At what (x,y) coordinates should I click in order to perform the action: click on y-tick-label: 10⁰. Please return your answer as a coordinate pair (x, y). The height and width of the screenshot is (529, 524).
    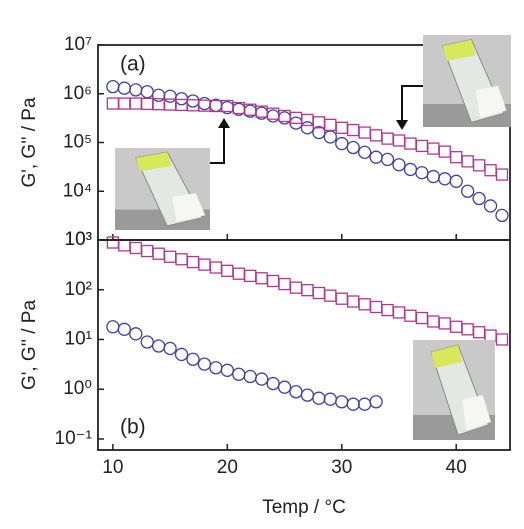
    Looking at the image, I should click on (77, 388).